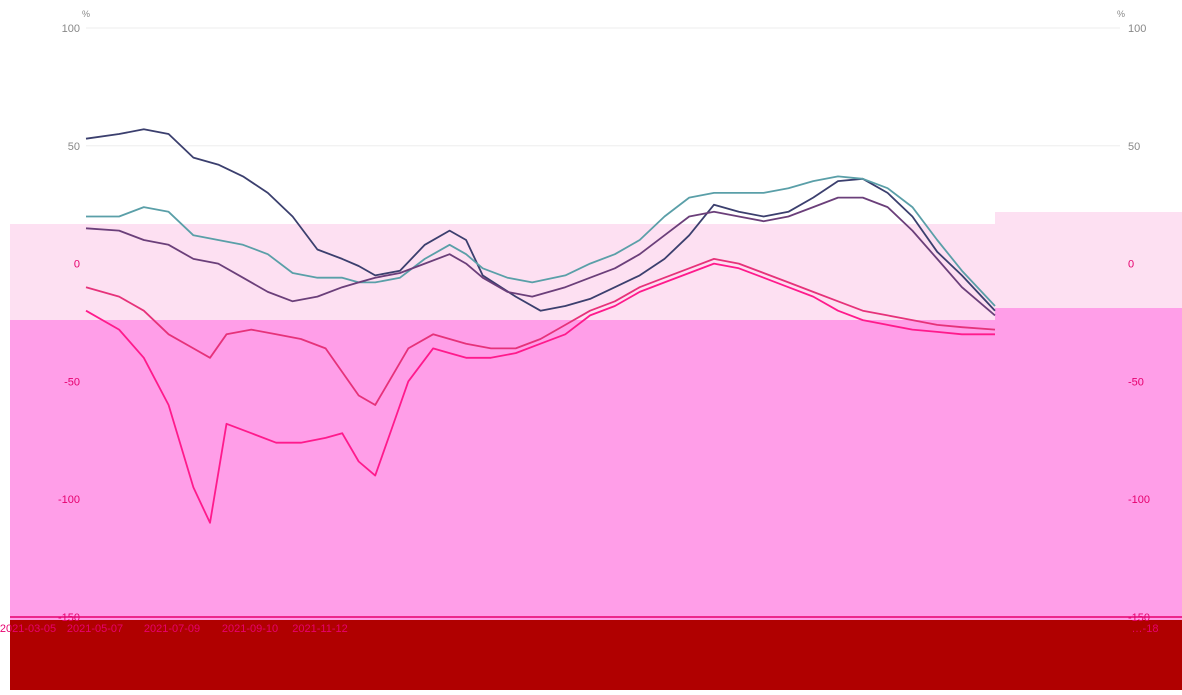 This screenshot has height=695, width=1182. Describe the element at coordinates (319, 629) in the screenshot. I see `x-tick-label: 2021-11-12` at that location.